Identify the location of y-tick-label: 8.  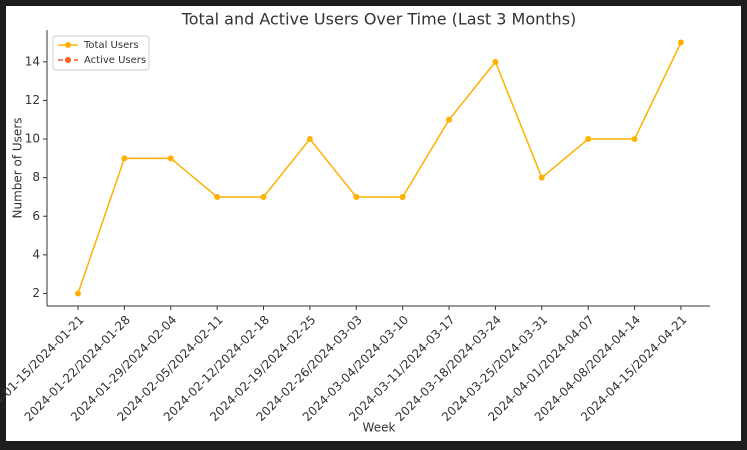
(36, 177).